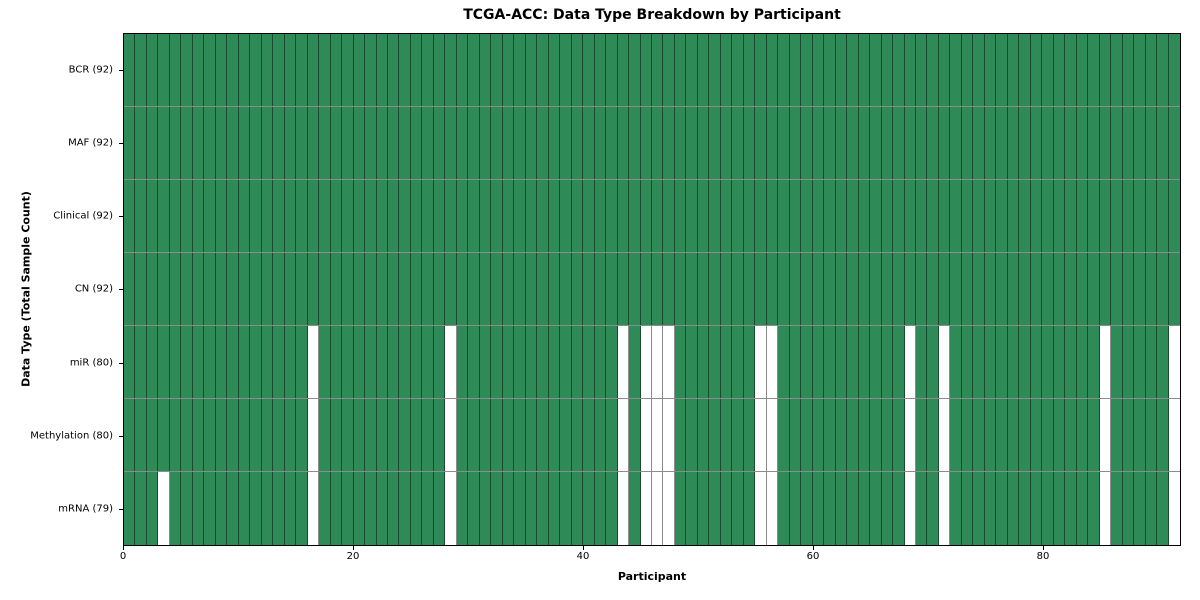 This screenshot has width=1200, height=600. Describe the element at coordinates (652, 362) in the screenshot. I see `heatmap-row-mir` at that location.